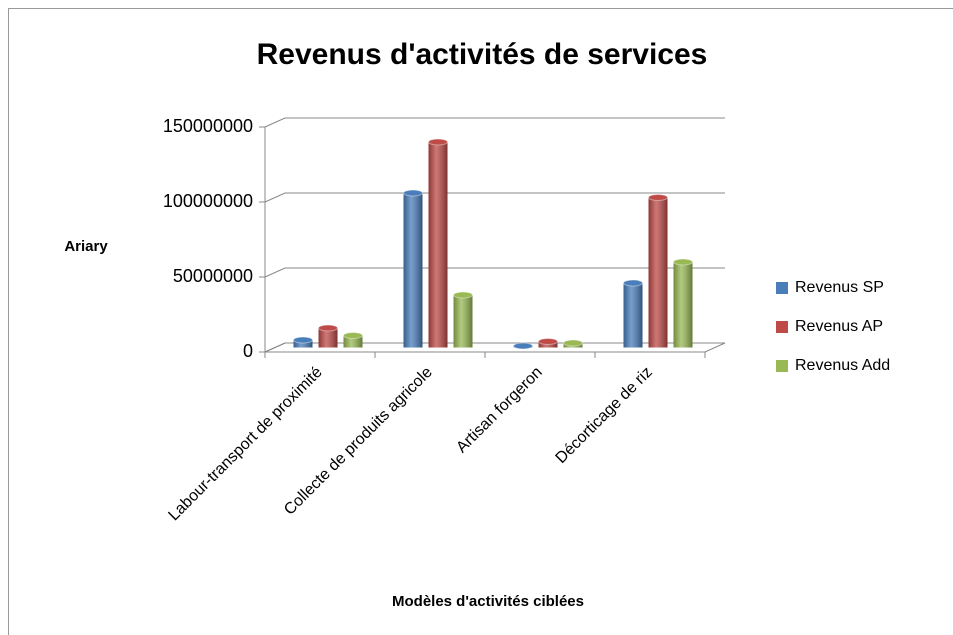  What do you see at coordinates (488, 601) in the screenshot?
I see `x-axis-title: Modèles d'activités ciblées` at bounding box center [488, 601].